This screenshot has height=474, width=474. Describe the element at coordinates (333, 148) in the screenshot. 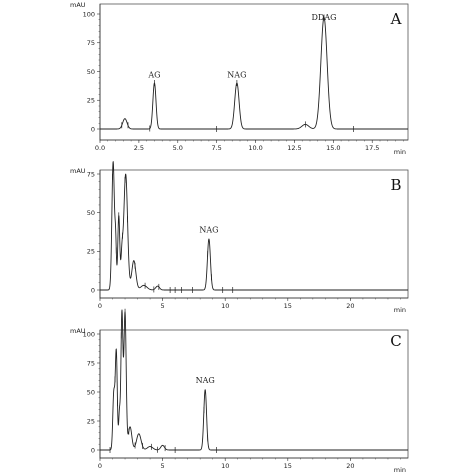

I see `x-tick-label: 15.0` at that location.